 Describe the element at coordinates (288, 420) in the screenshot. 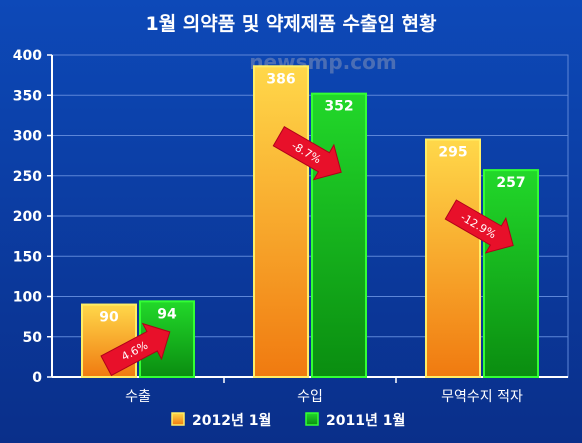

I see `legend: 2012년 1월 2011년 1월` at that location.